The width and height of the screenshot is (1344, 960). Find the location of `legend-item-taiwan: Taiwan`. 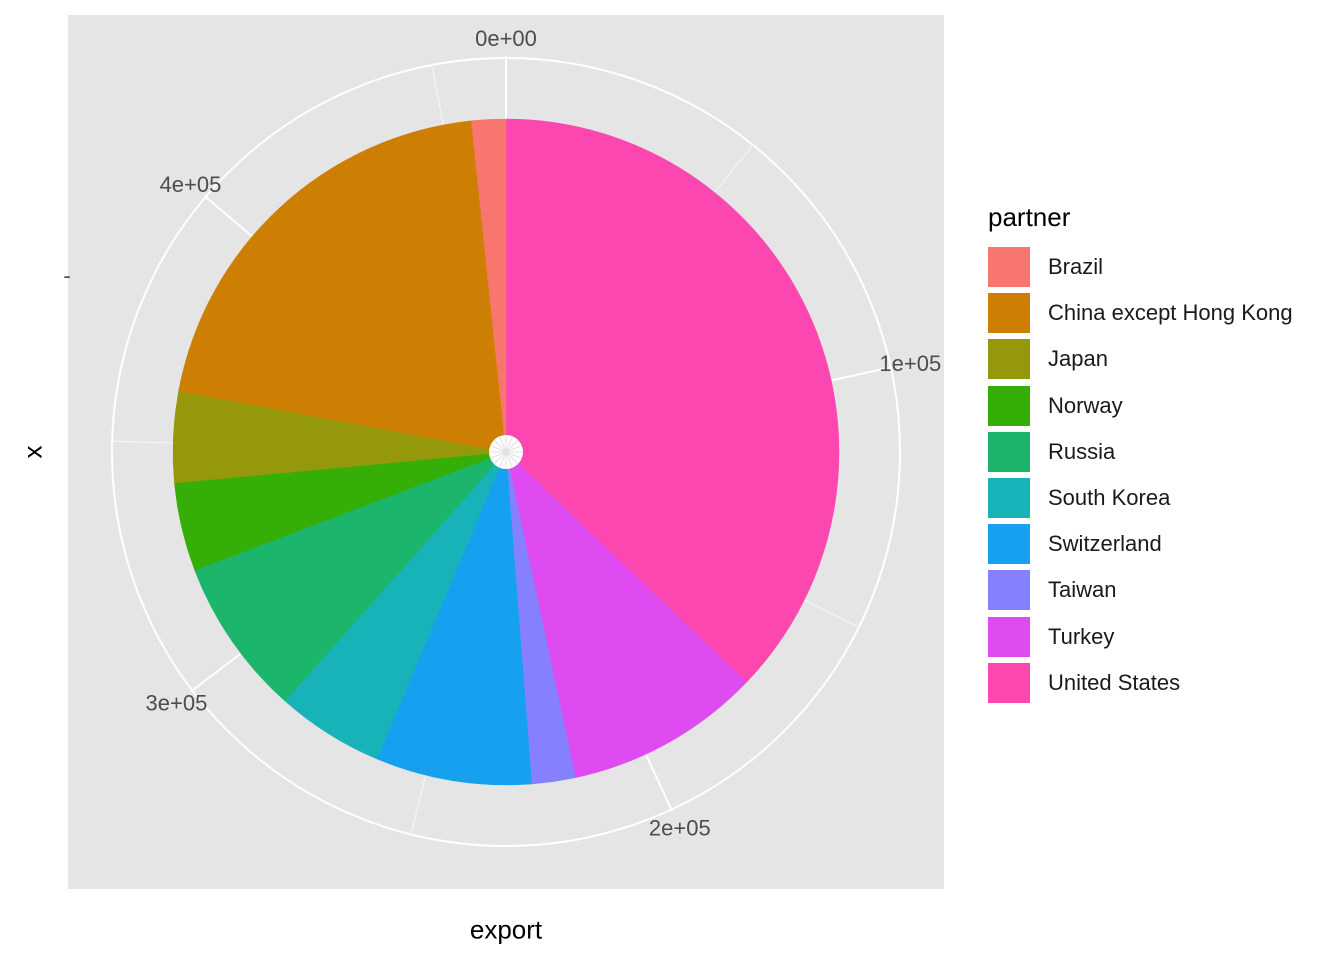

legend-item-taiwan: Taiwan is located at coordinates (1140, 590).